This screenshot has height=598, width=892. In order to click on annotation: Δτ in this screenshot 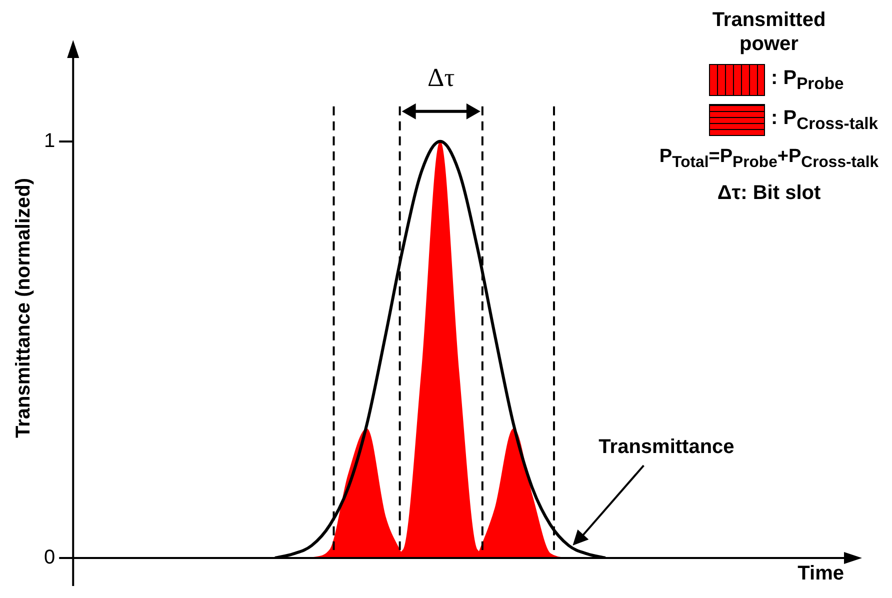, I will do `click(441, 78)`.